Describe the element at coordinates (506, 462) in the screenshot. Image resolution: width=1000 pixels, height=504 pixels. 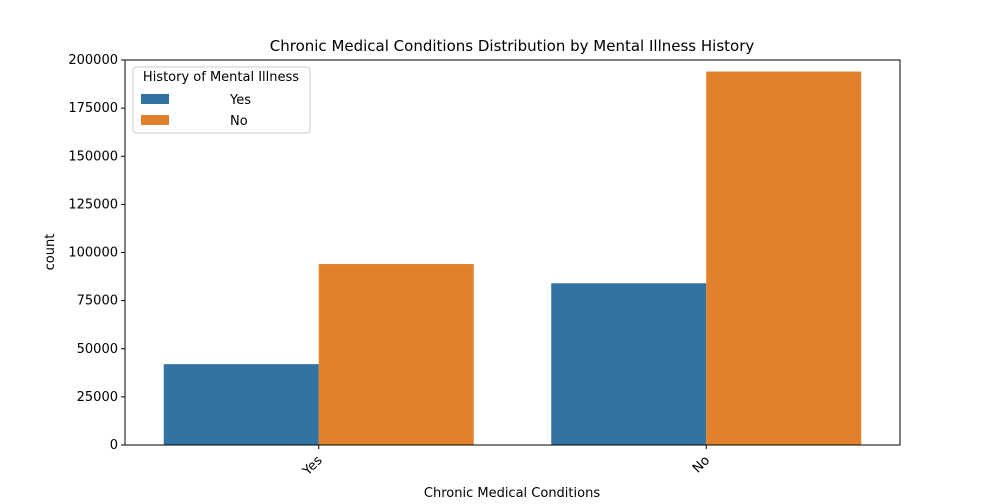
I see `x-axis: Yes No` at that location.